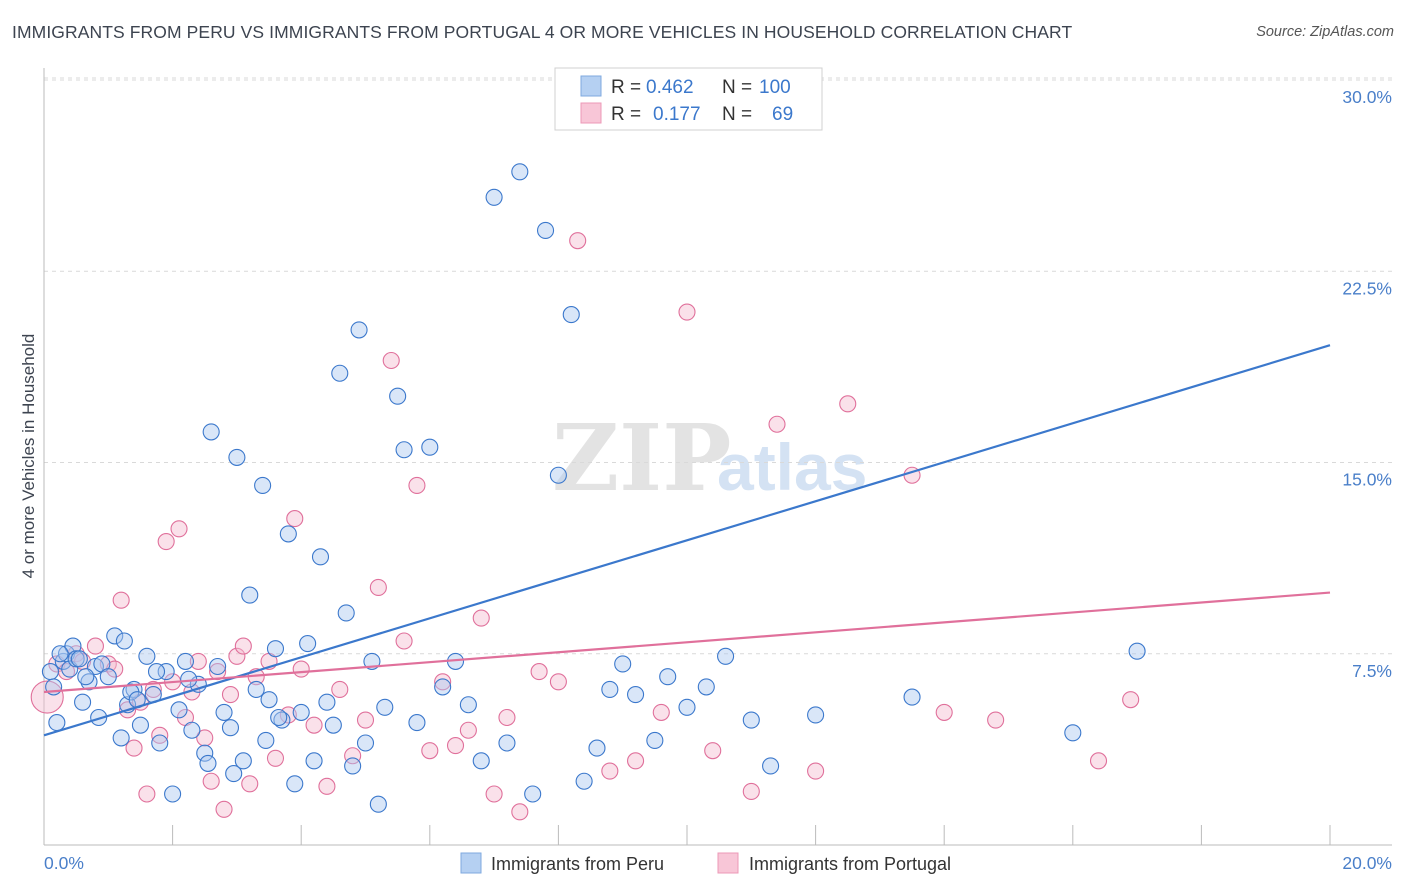  I want to click on legend-portugal-r-label: R =, so click(626, 114).